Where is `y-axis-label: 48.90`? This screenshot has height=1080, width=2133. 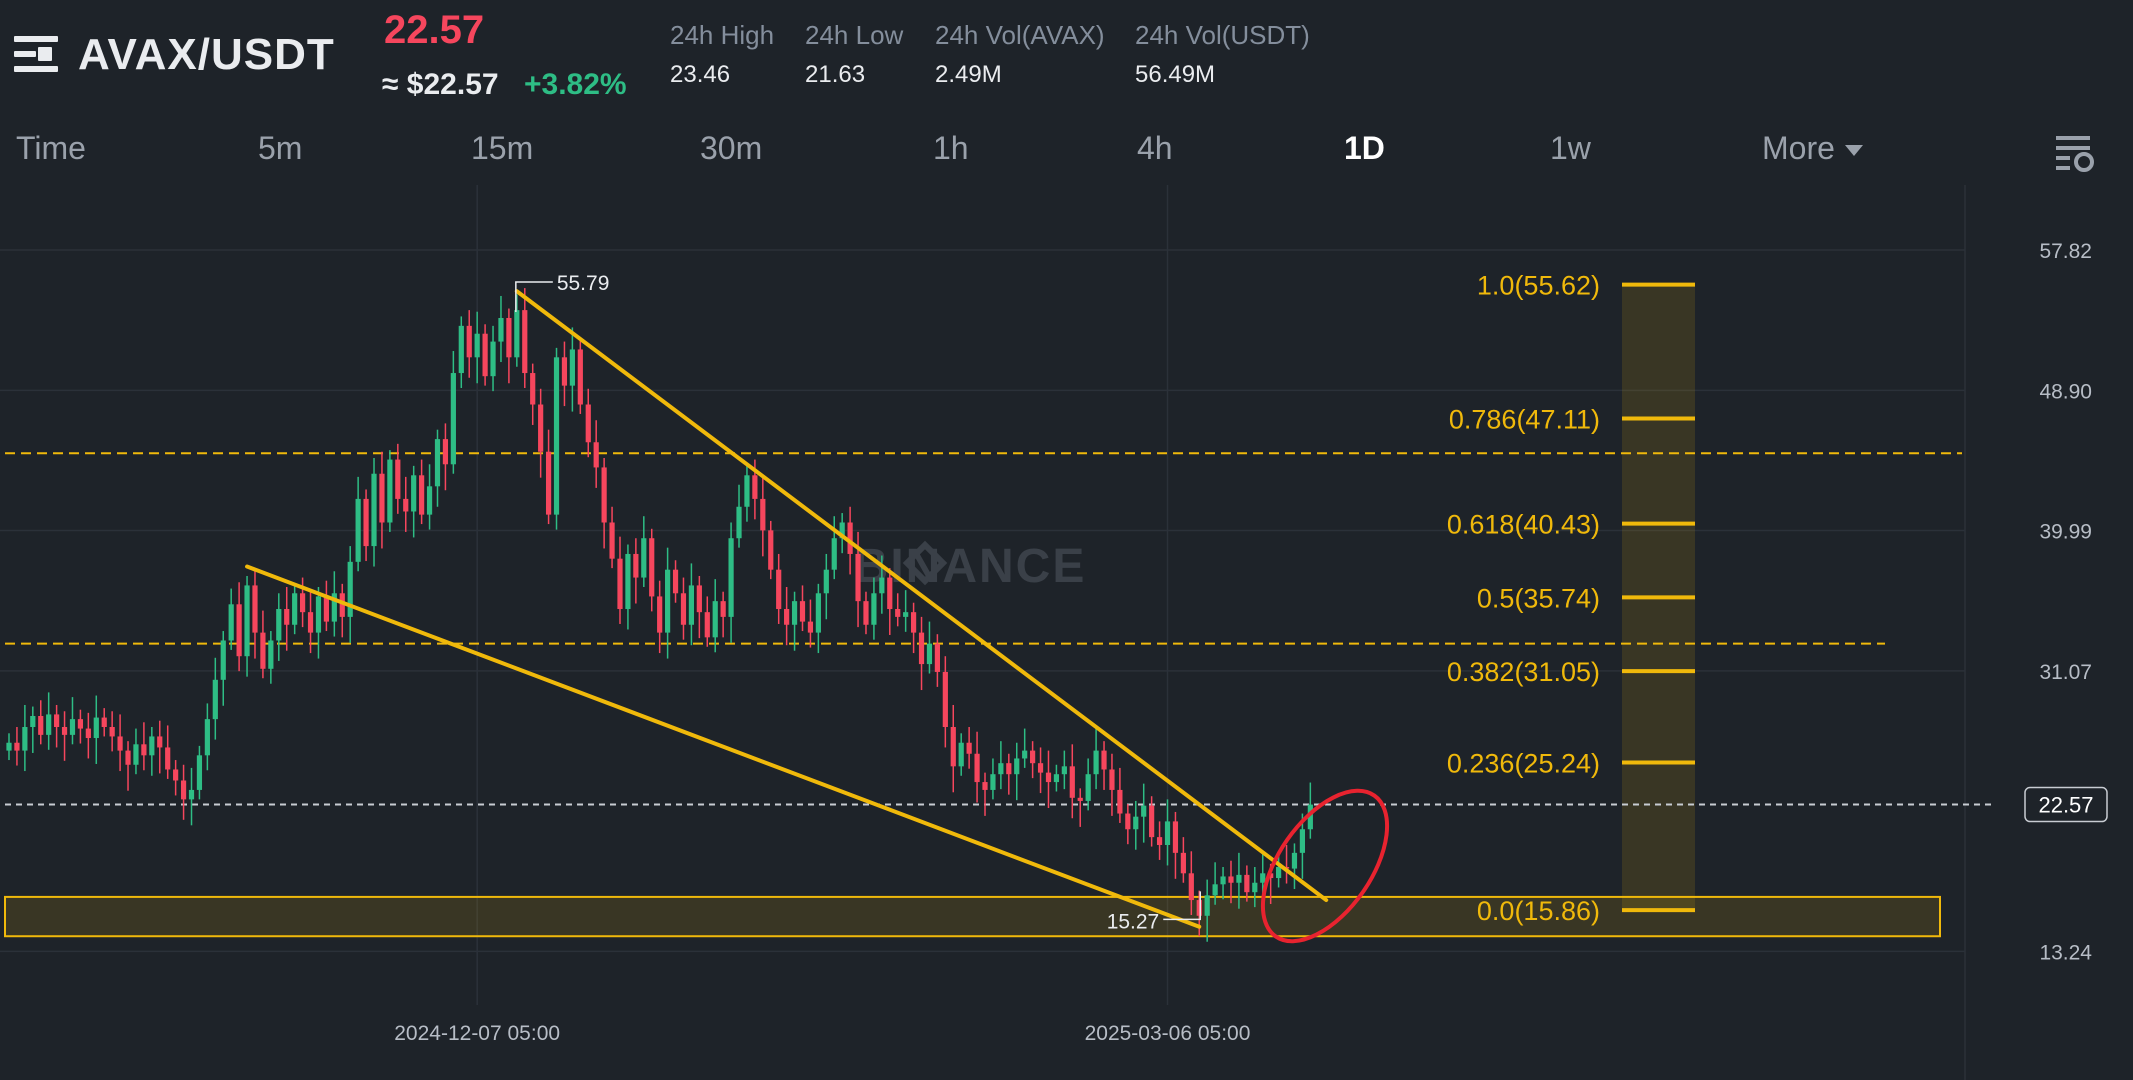
y-axis-label: 48.90 is located at coordinates (2065, 391).